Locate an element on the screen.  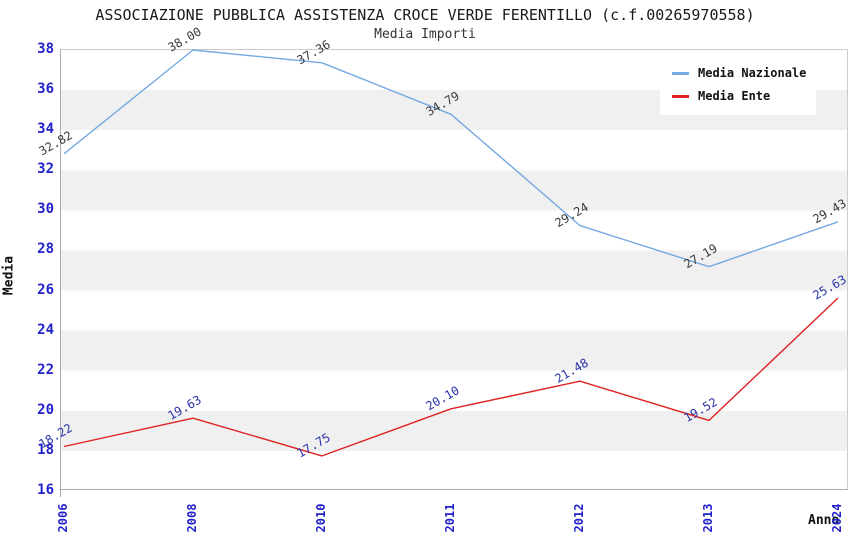
media-nazionale-data-label: 34.79 is located at coordinates (443, 104).